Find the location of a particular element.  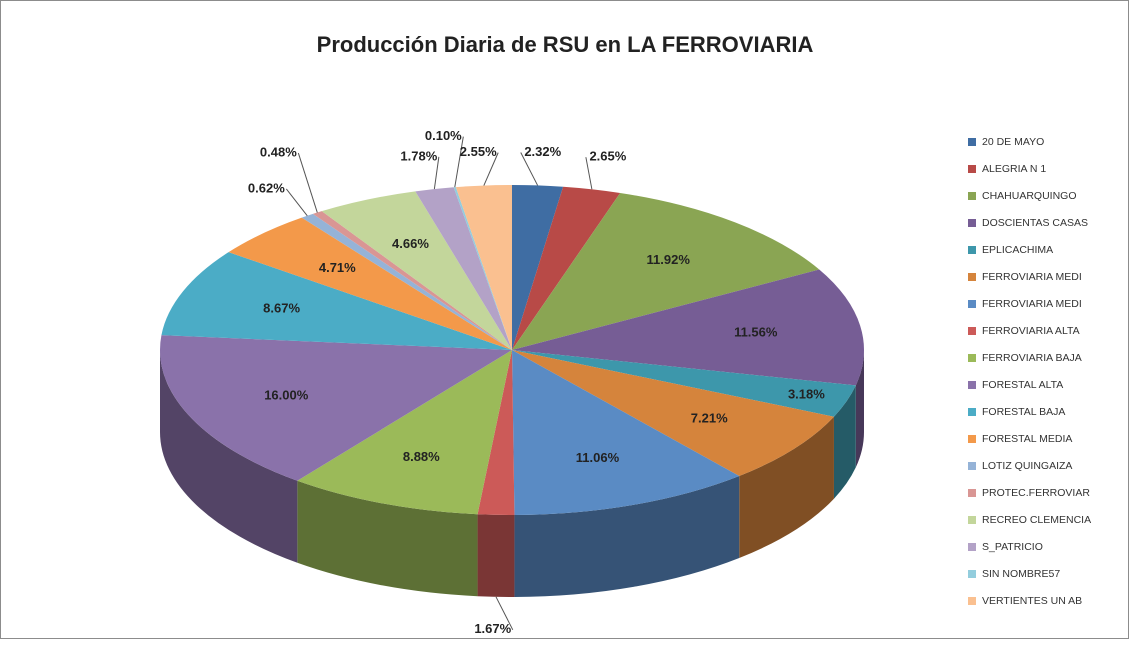

legend-label: PROTEC.FERROVIAR is located at coordinates (1036, 493).